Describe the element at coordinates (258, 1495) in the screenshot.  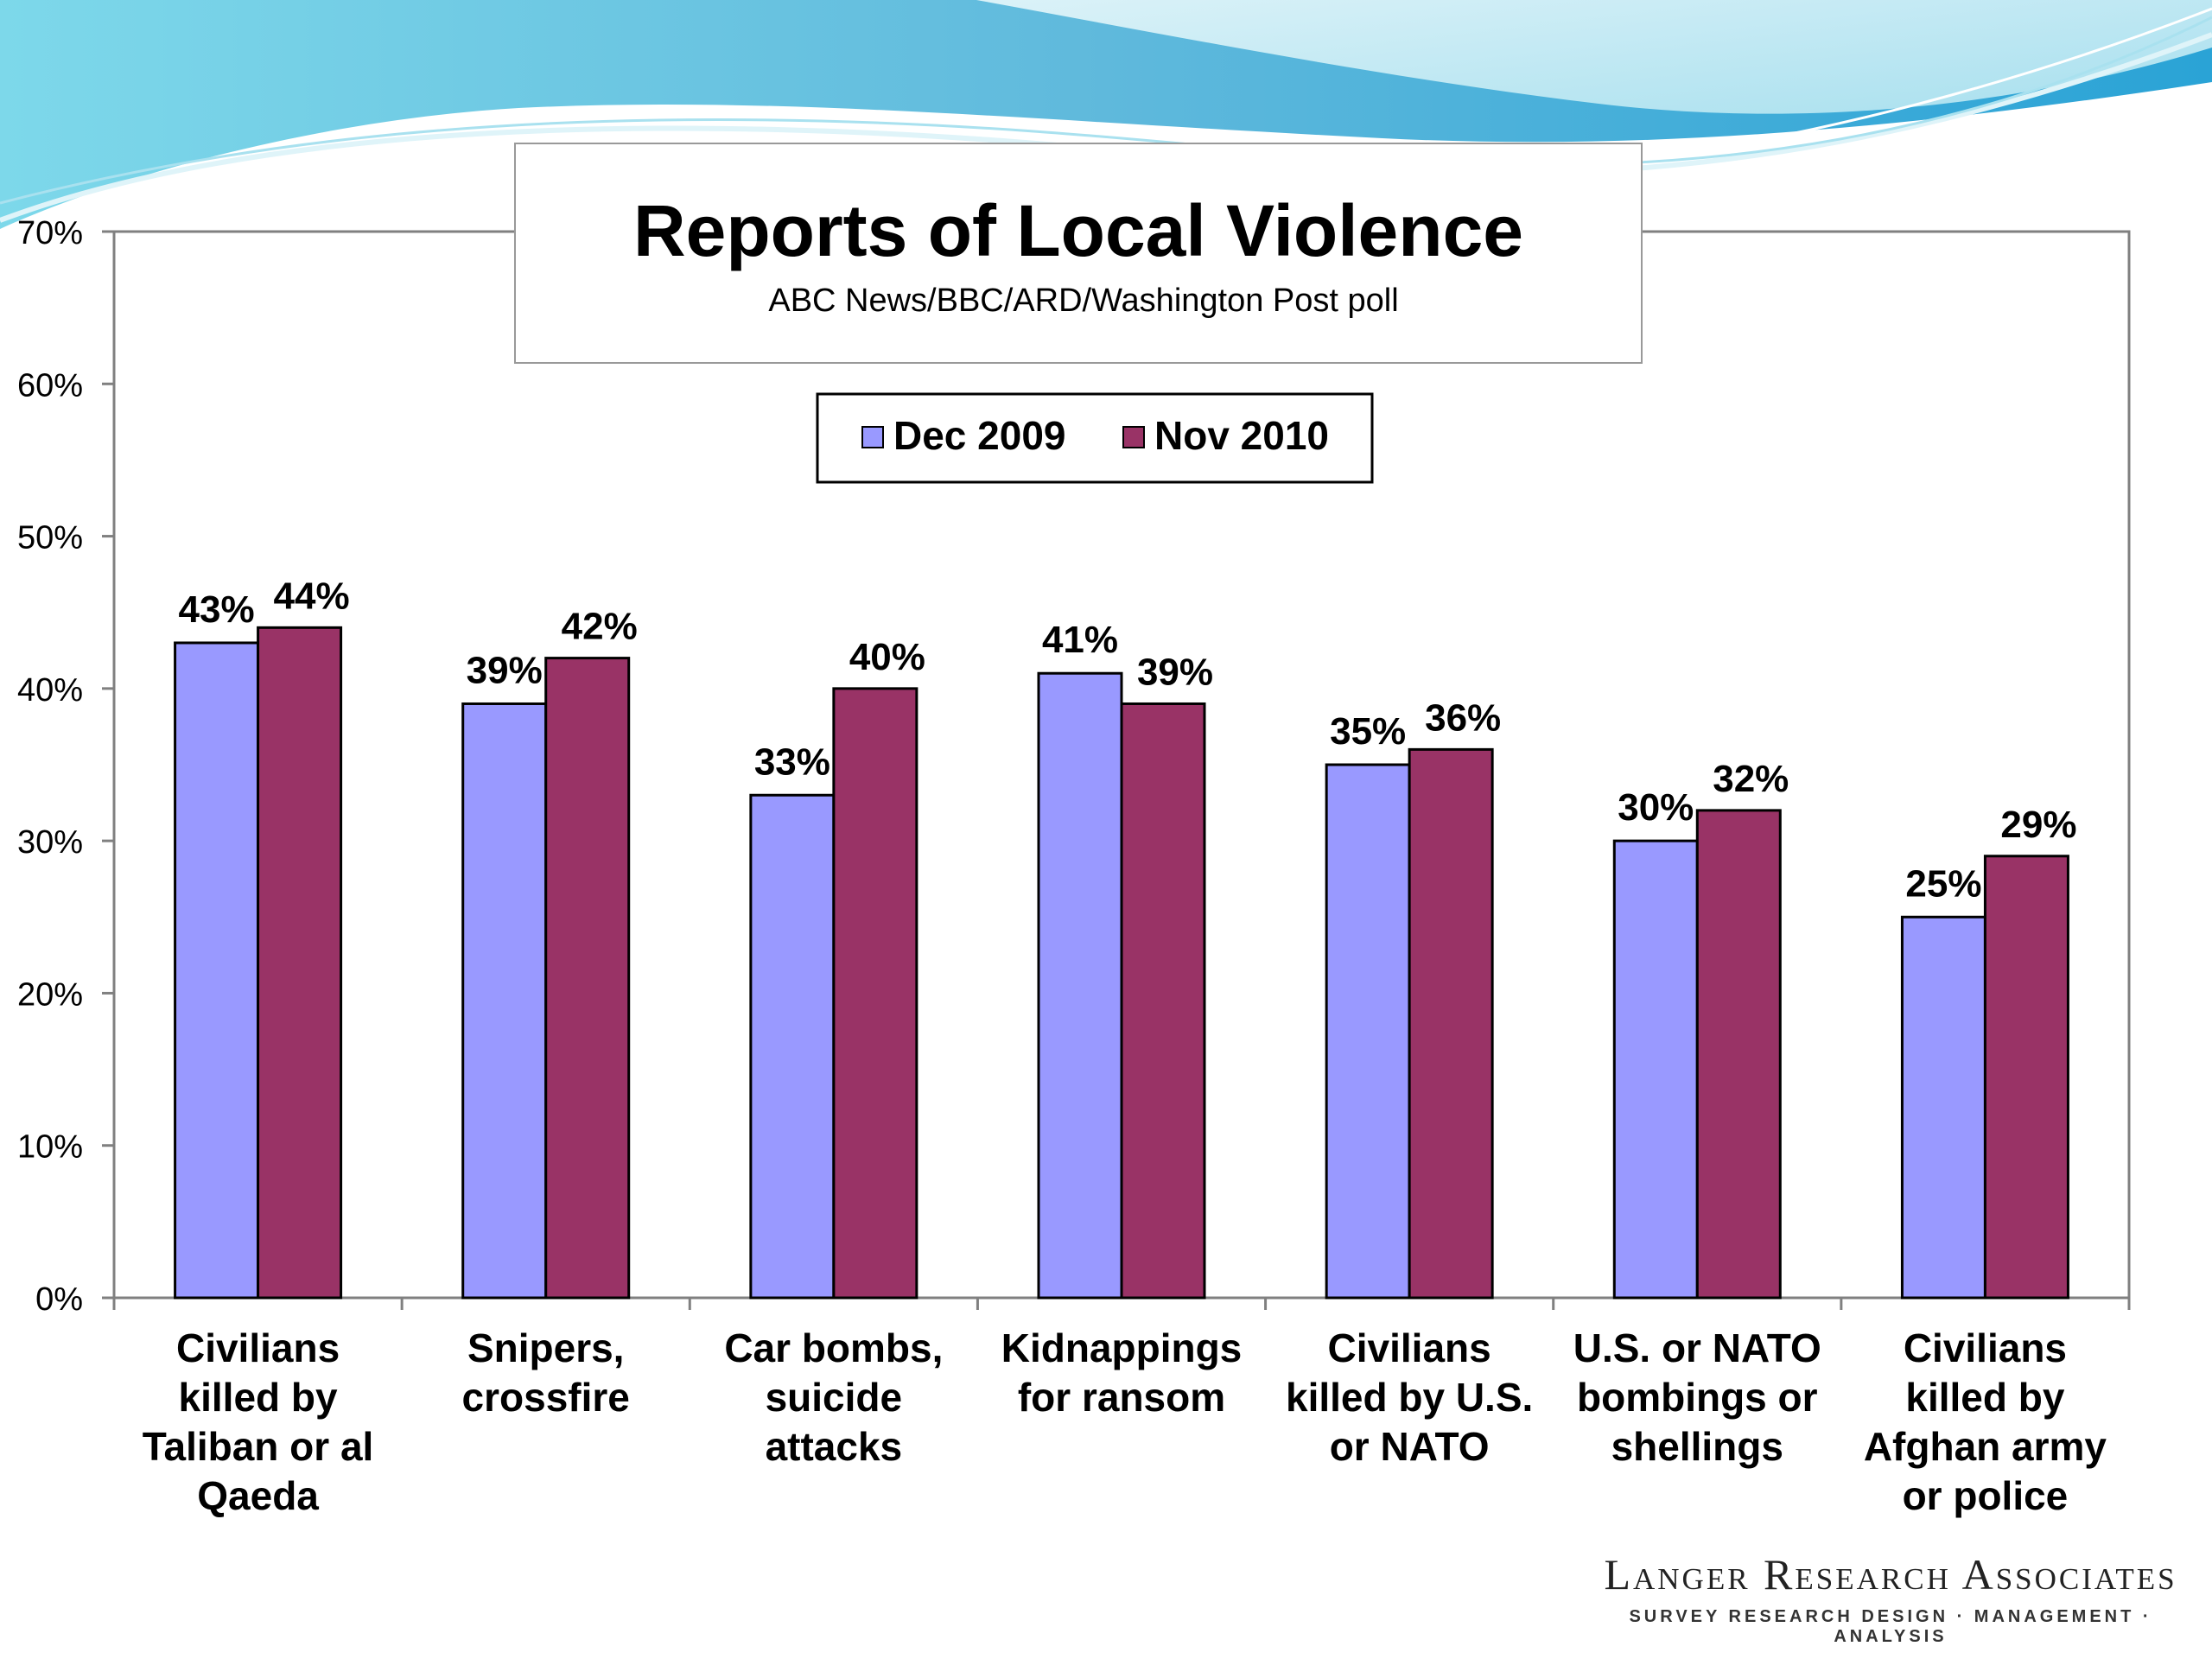
I see `category-label-line: Qaeda` at that location.